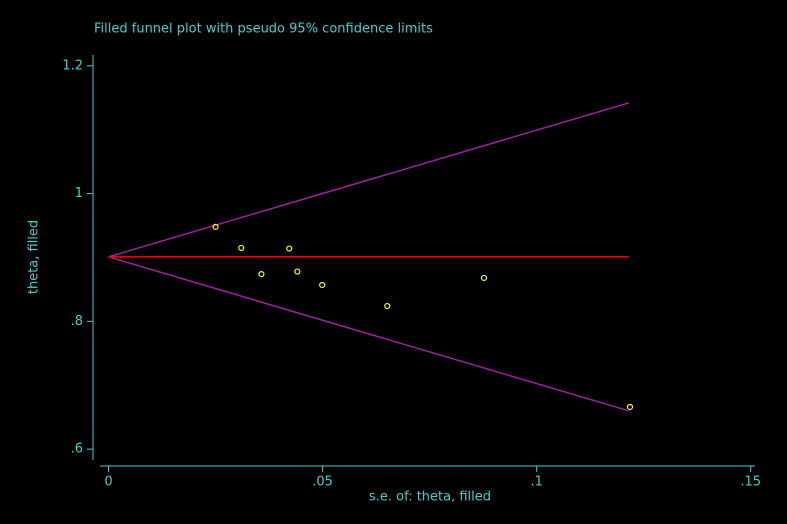  I want to click on x-tick-label: 0, so click(108, 482).